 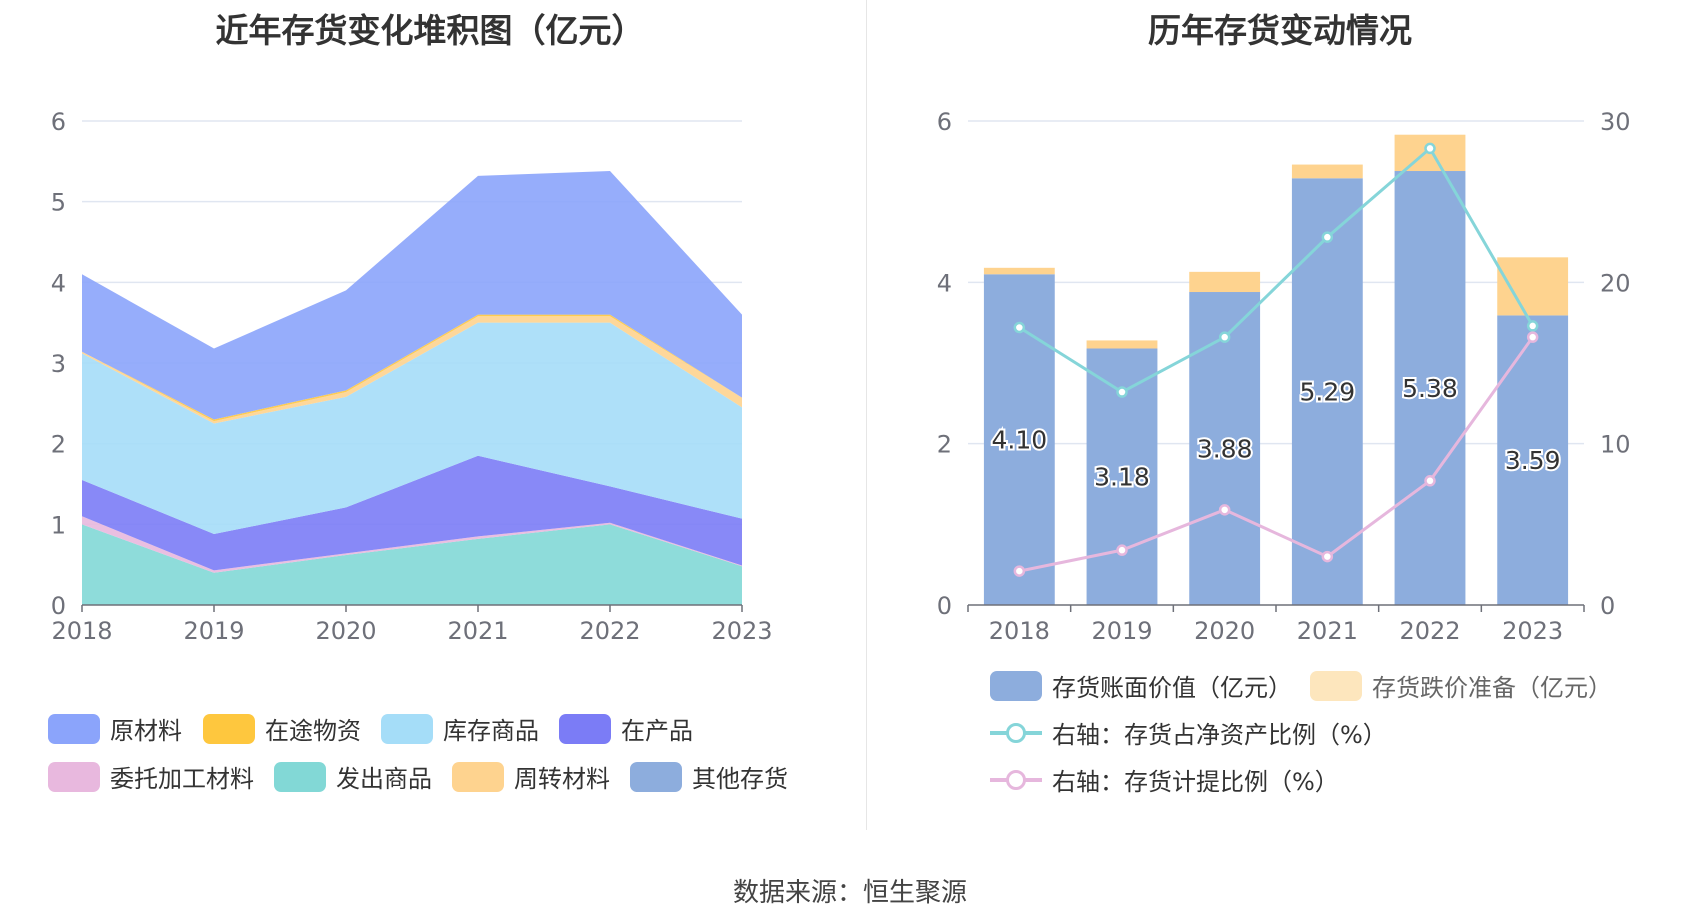 I want to click on legend-item: 在产品, so click(x=626, y=728).